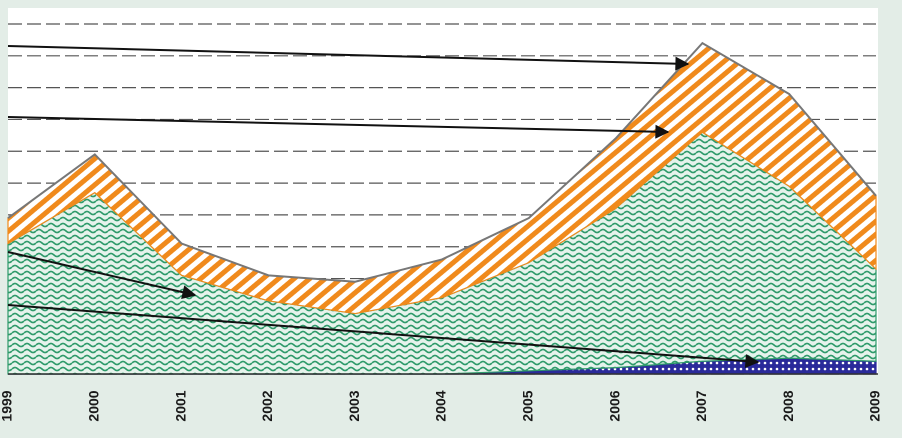 This screenshot has width=902, height=438. What do you see at coordinates (788, 405) in the screenshot?
I see `x-tick-label: 2008` at bounding box center [788, 405].